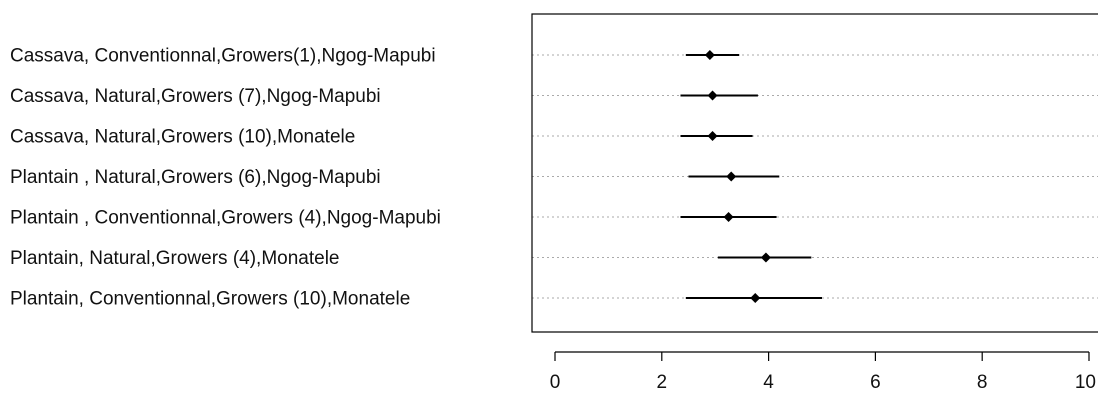  Describe the element at coordinates (737, 176) in the screenshot. I see `point-series` at that location.